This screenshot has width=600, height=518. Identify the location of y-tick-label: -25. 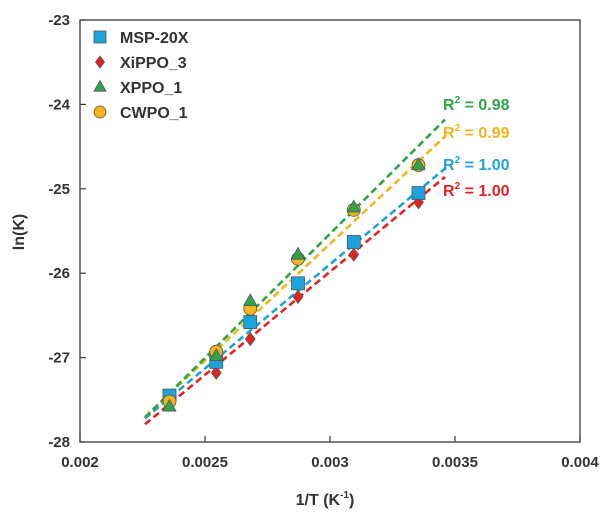
(59, 189).